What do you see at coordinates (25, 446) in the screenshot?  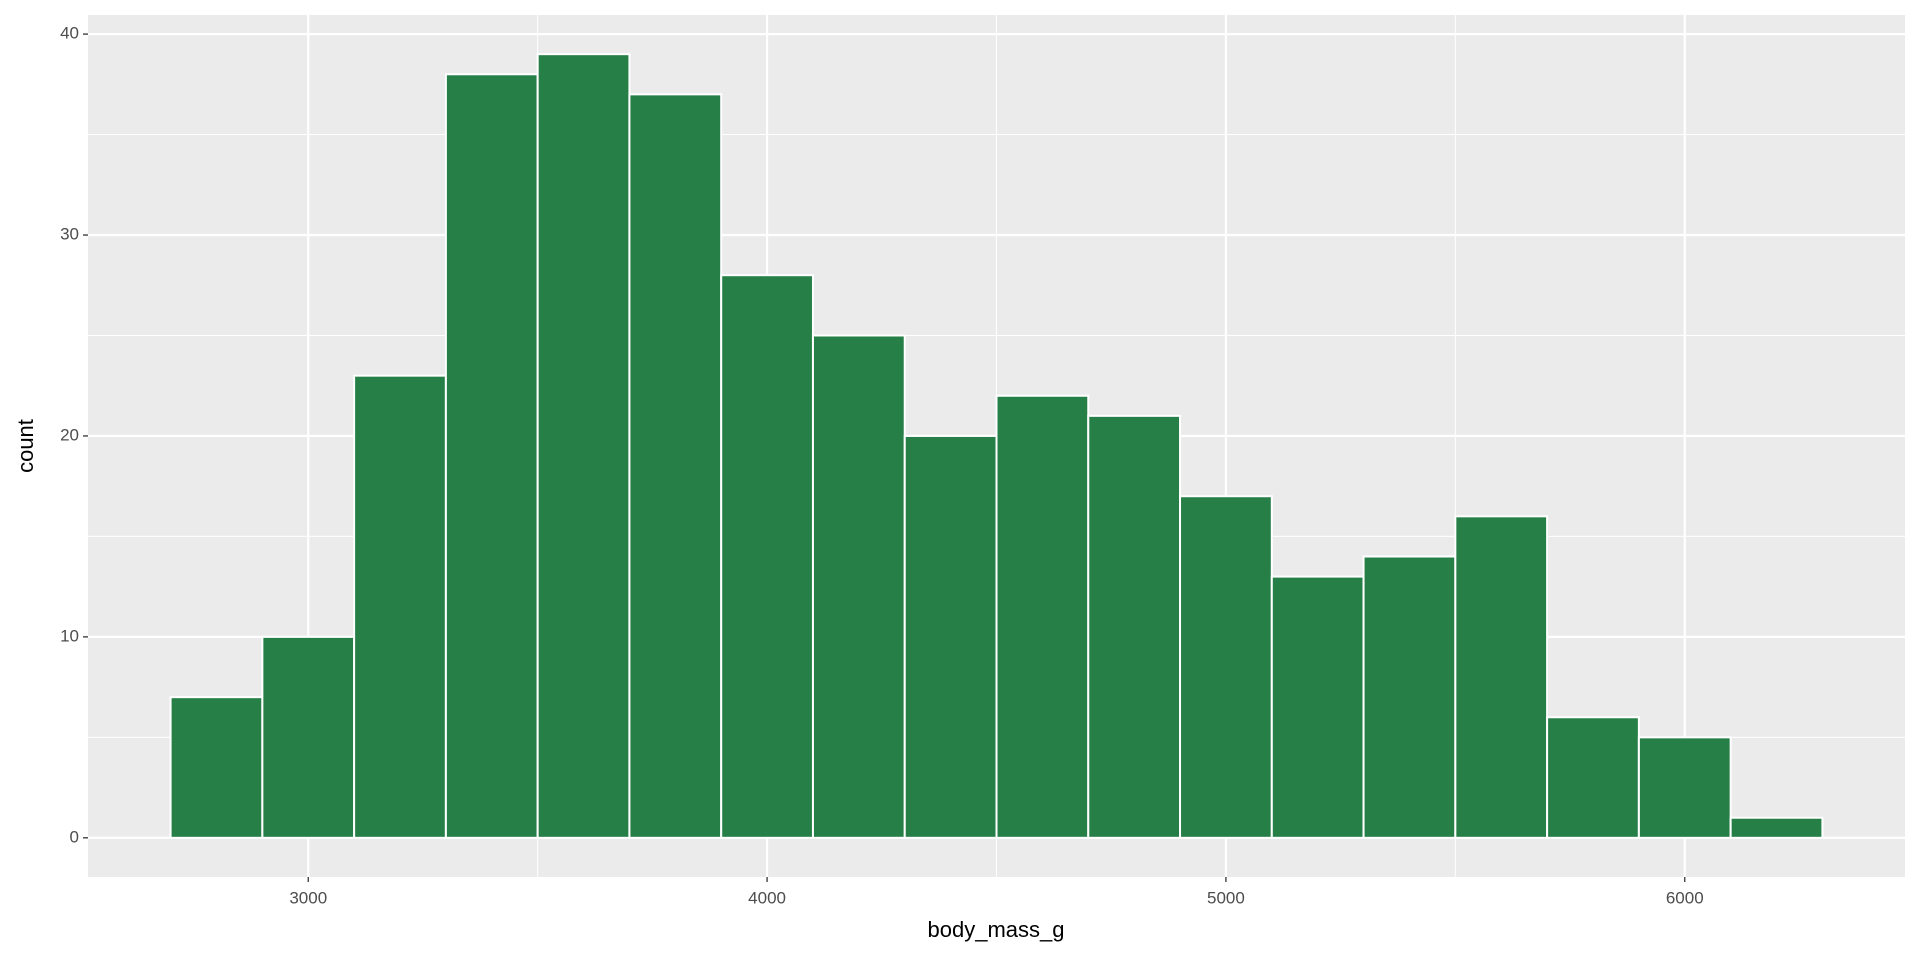 I see `y-axis-title: count` at bounding box center [25, 446].